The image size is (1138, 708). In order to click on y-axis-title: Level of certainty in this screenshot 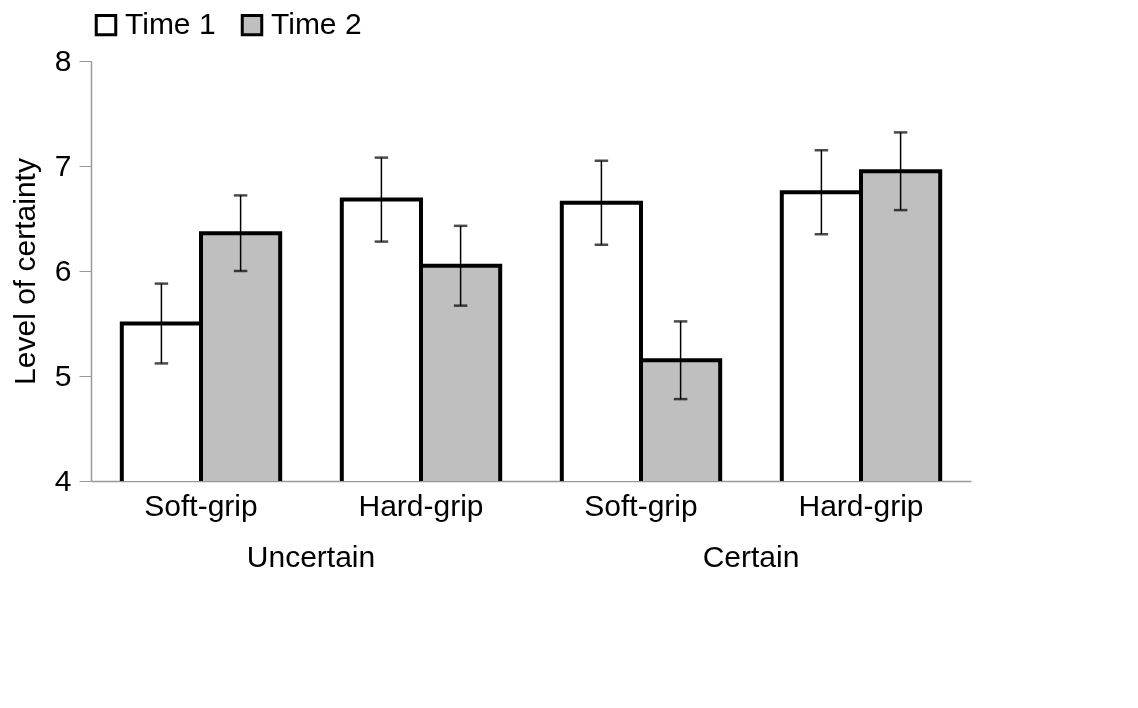, I will do `click(24, 271)`.